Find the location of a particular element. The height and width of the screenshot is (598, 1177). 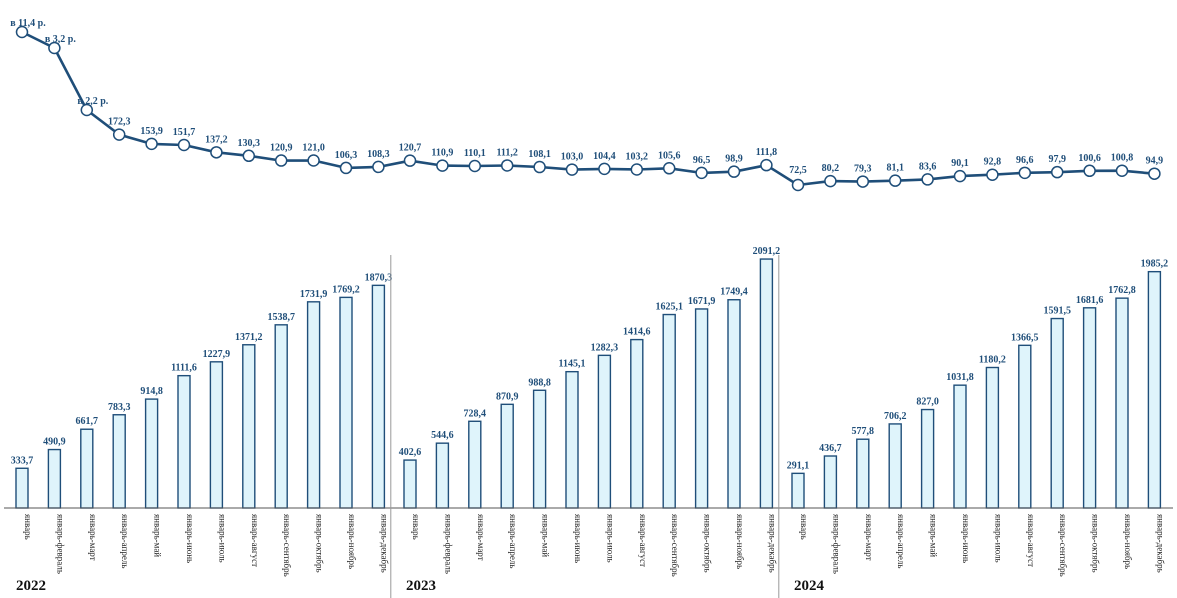

bar-value-label: 1371,2 is located at coordinates (249, 337).